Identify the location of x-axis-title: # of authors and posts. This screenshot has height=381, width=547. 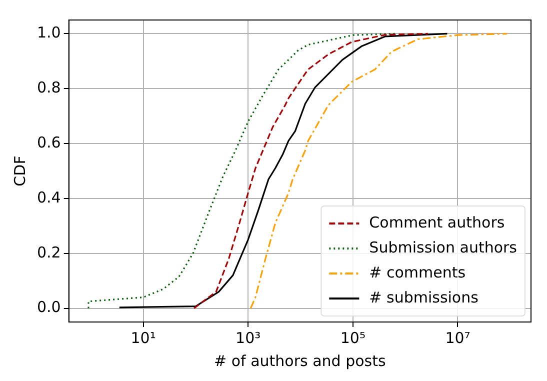
(300, 361).